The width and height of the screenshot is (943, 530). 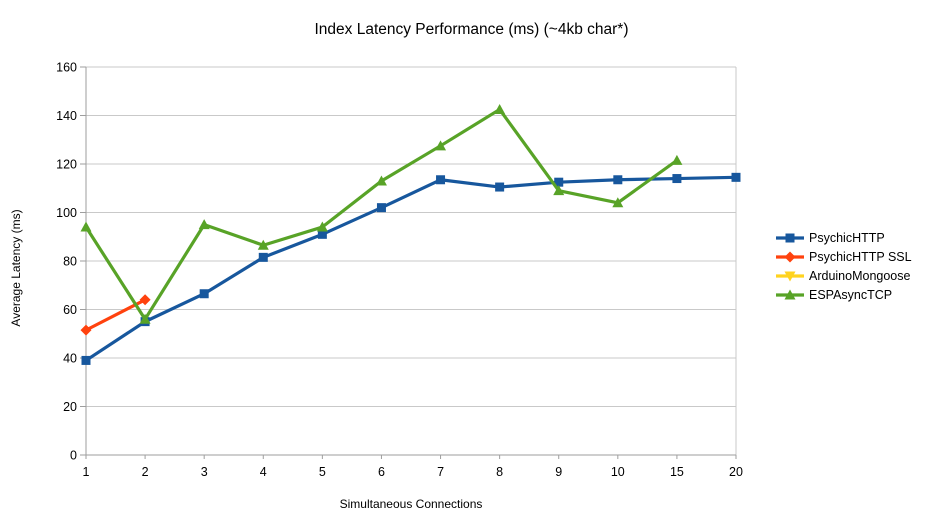 I want to click on x-axis-tick-label: 20, so click(x=736, y=472).